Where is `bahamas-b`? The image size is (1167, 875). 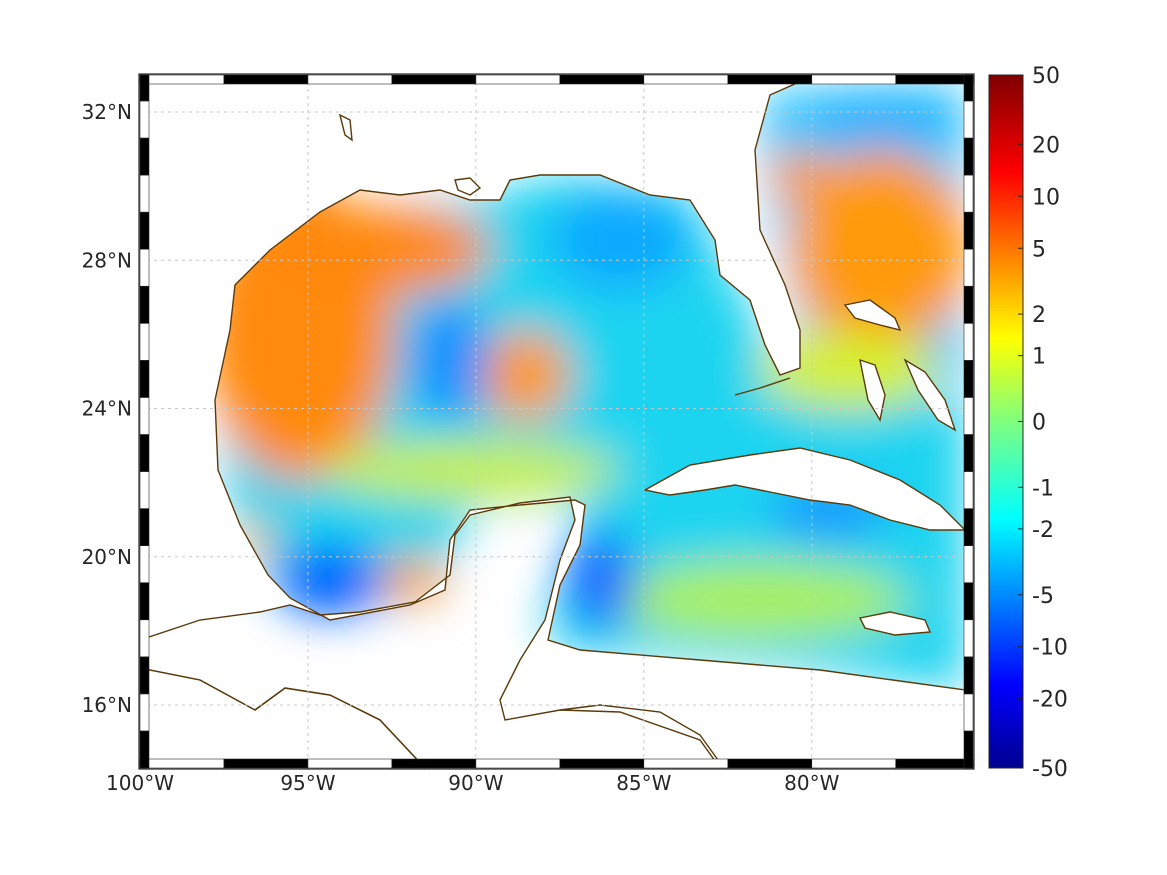
bahamas-b is located at coordinates (872, 390).